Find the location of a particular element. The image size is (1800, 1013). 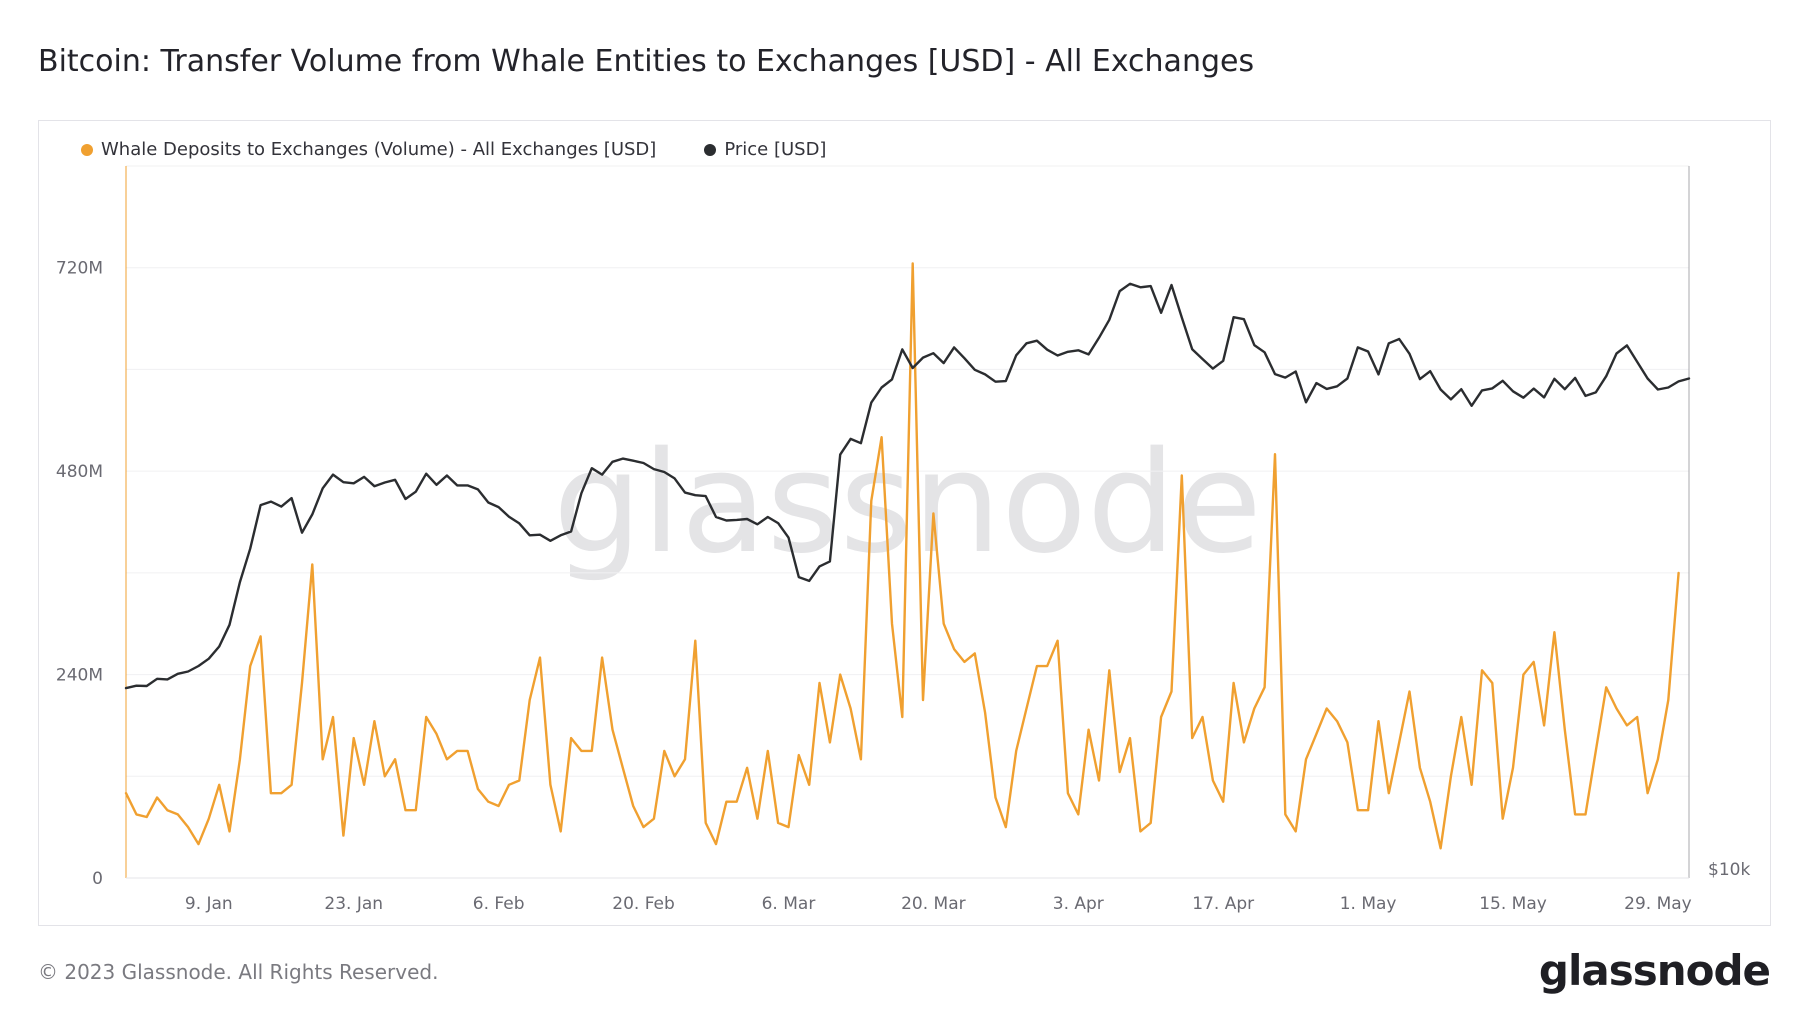

x-tick-label: 29. May is located at coordinates (1658, 904).